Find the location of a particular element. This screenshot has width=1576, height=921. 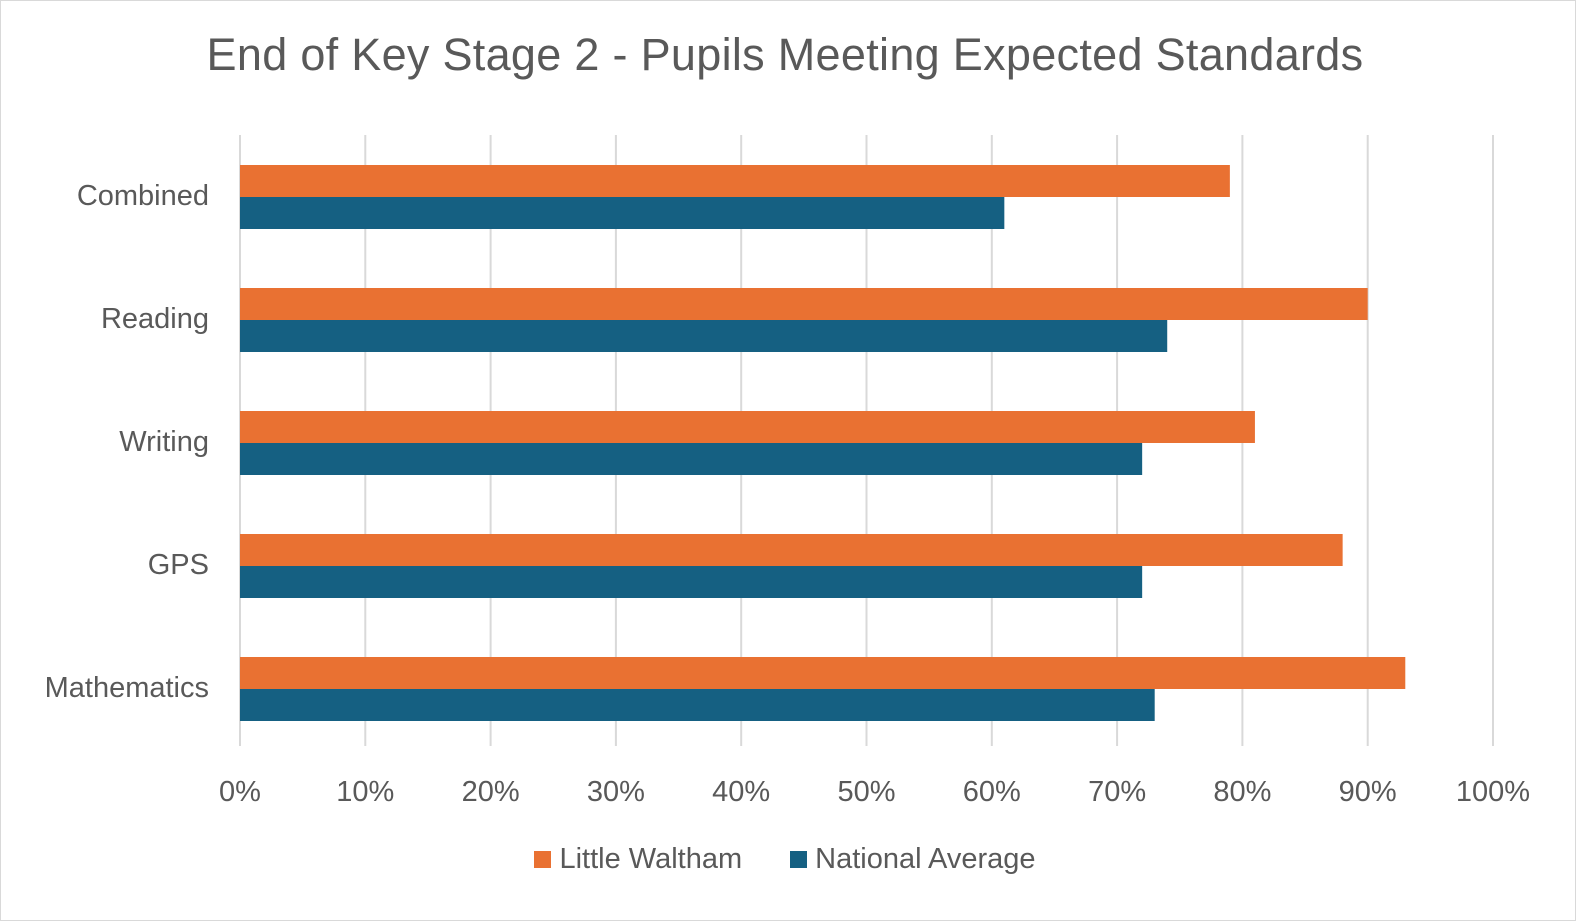

x-tick-label: 90% is located at coordinates (1368, 792).